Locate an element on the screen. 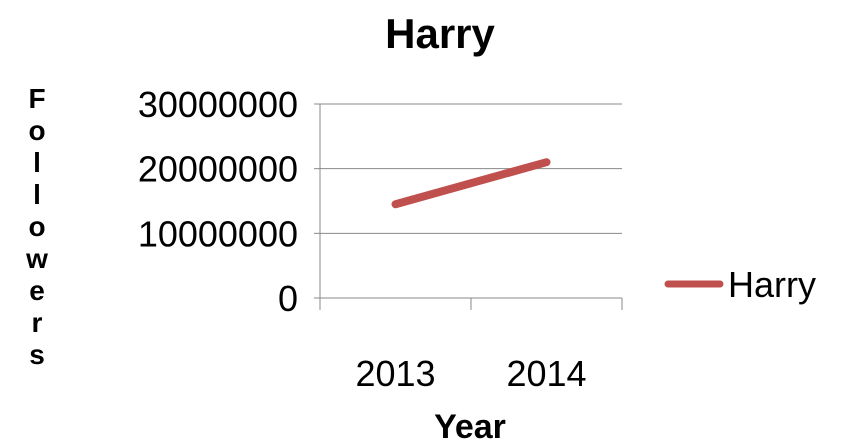 This screenshot has height=448, width=844. y-tick-label: 0 is located at coordinates (288, 298).